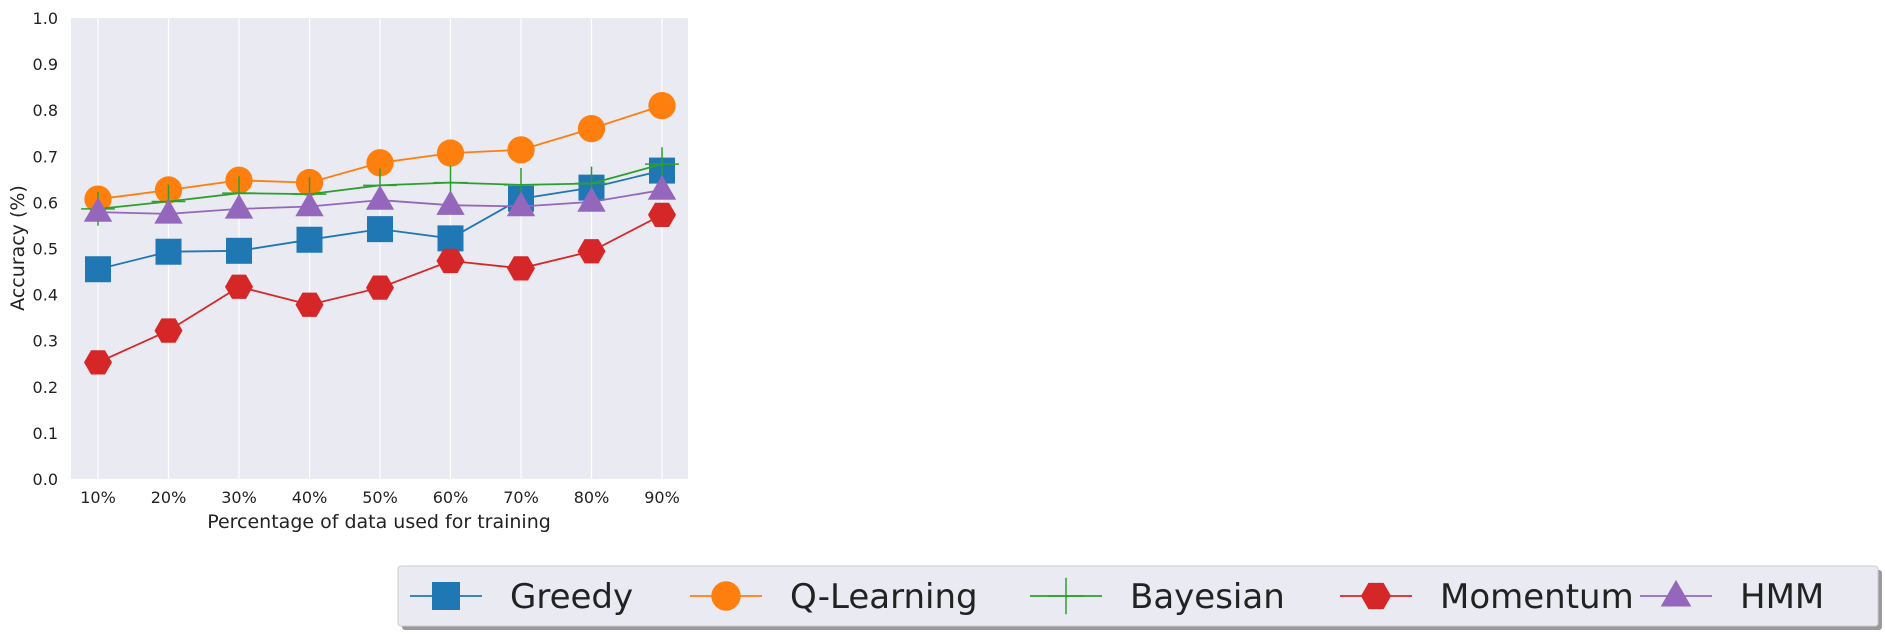  Describe the element at coordinates (521, 497) in the screenshot. I see `x-tick-label: 70%` at that location.